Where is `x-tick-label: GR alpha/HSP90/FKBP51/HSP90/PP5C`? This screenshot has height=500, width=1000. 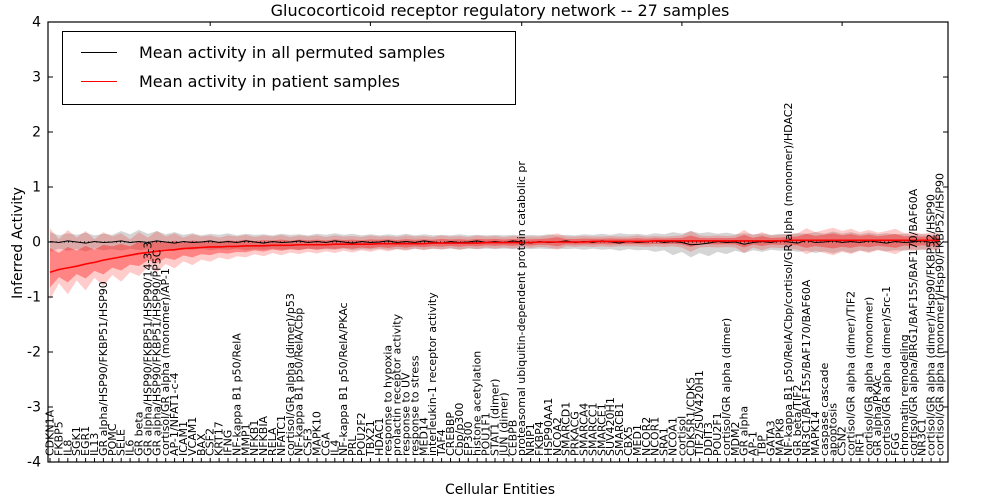 x-tick-label: GR alpha/HSP90/FKBP51/HSP90/PP5C is located at coordinates (156, 352).